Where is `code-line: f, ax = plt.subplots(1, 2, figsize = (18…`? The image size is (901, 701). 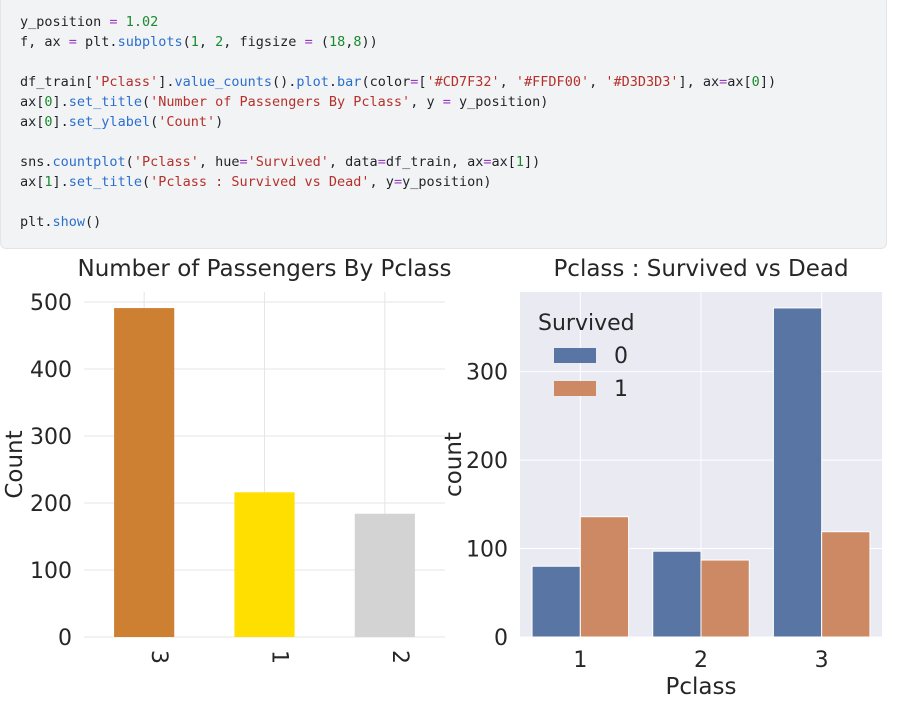 code-line: f, ax = plt.subplots(1, 2, figsize = (18… is located at coordinates (199, 42).